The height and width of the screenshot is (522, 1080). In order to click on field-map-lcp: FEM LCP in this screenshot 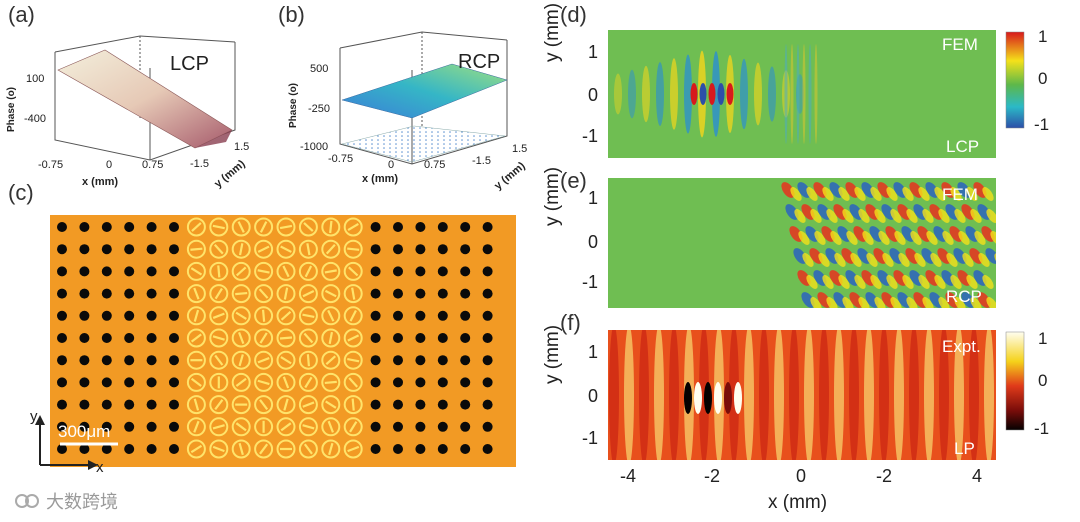, I will do `click(802, 94)`.